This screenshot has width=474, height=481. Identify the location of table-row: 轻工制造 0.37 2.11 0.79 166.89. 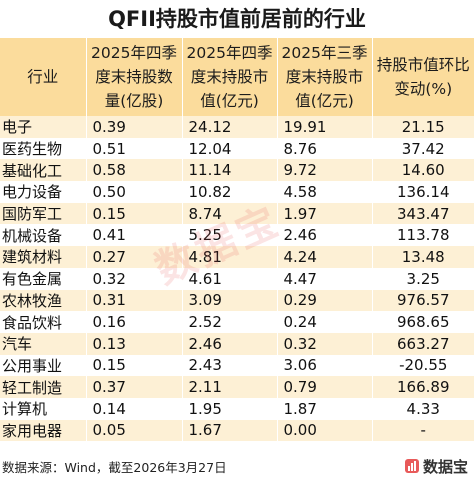
(237, 387).